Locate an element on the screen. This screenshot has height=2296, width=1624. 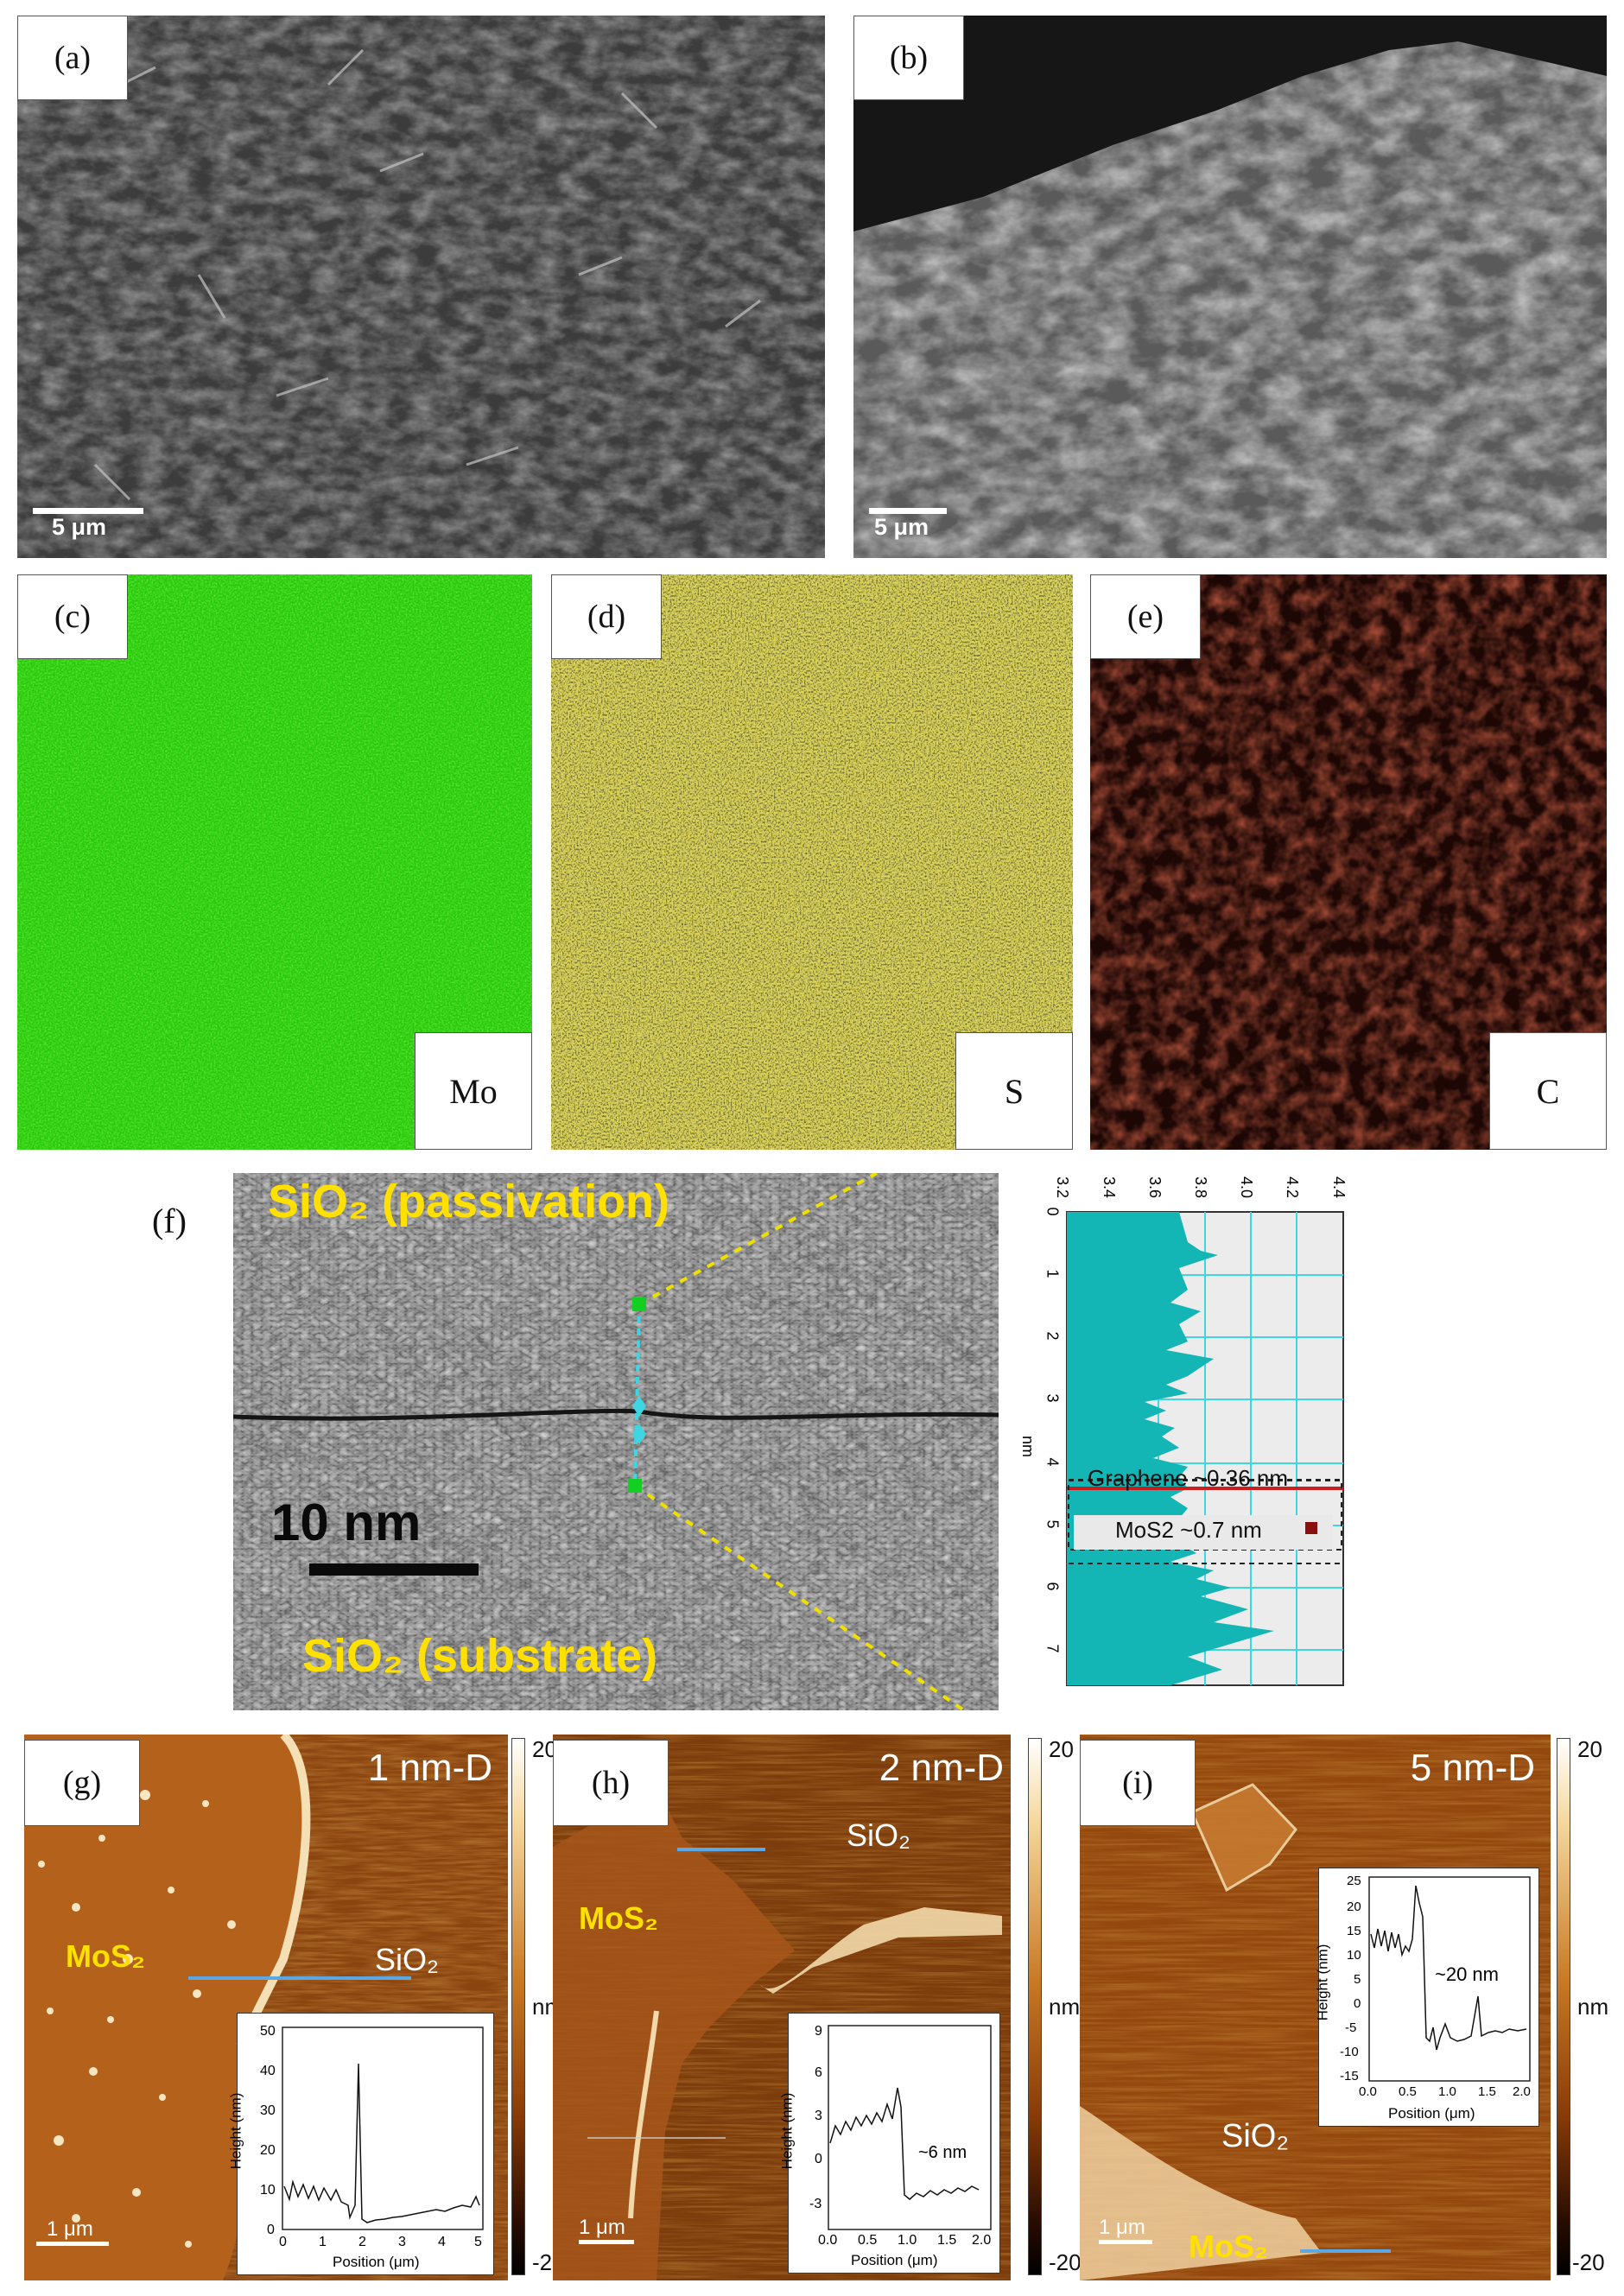
scale-bar-h: 1 μm is located at coordinates (606, 2230).